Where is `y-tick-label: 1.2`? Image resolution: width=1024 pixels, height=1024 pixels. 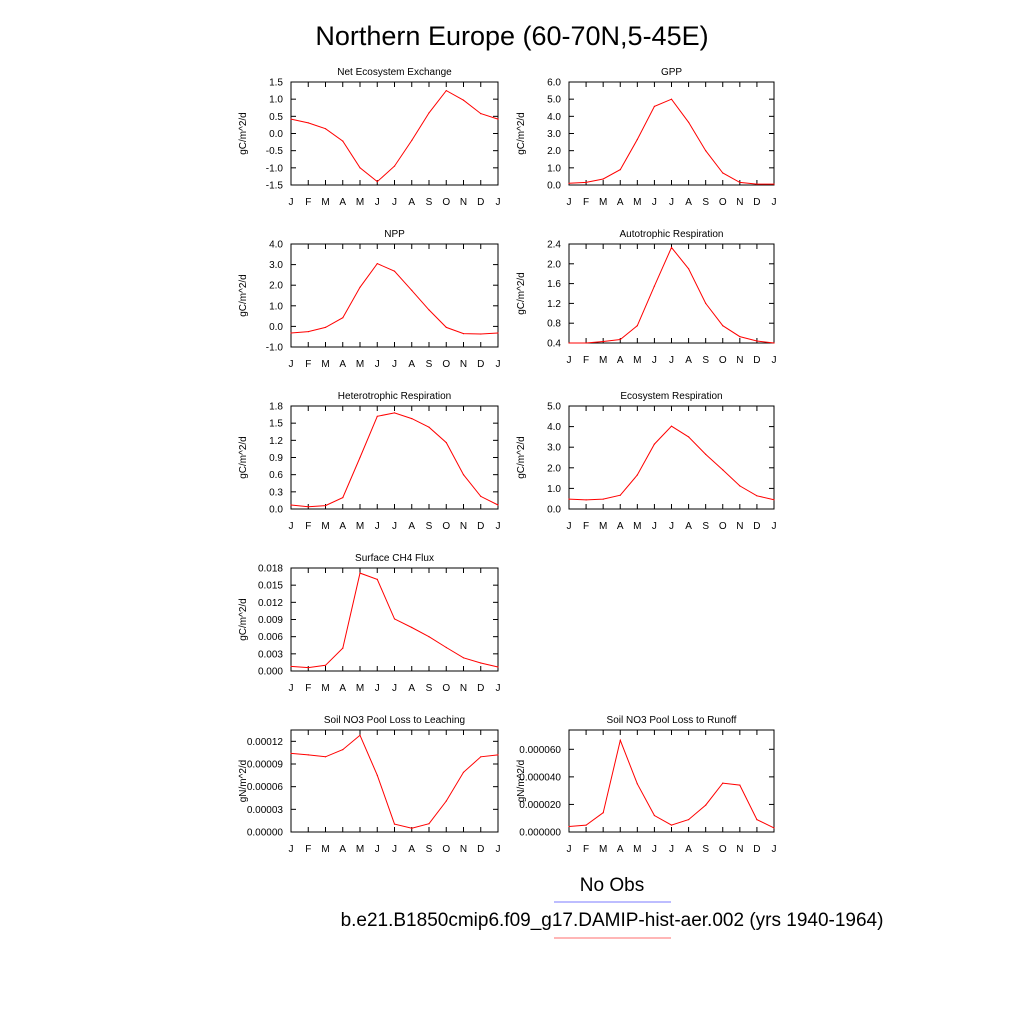
y-tick-label: 1.2 is located at coordinates (554, 304).